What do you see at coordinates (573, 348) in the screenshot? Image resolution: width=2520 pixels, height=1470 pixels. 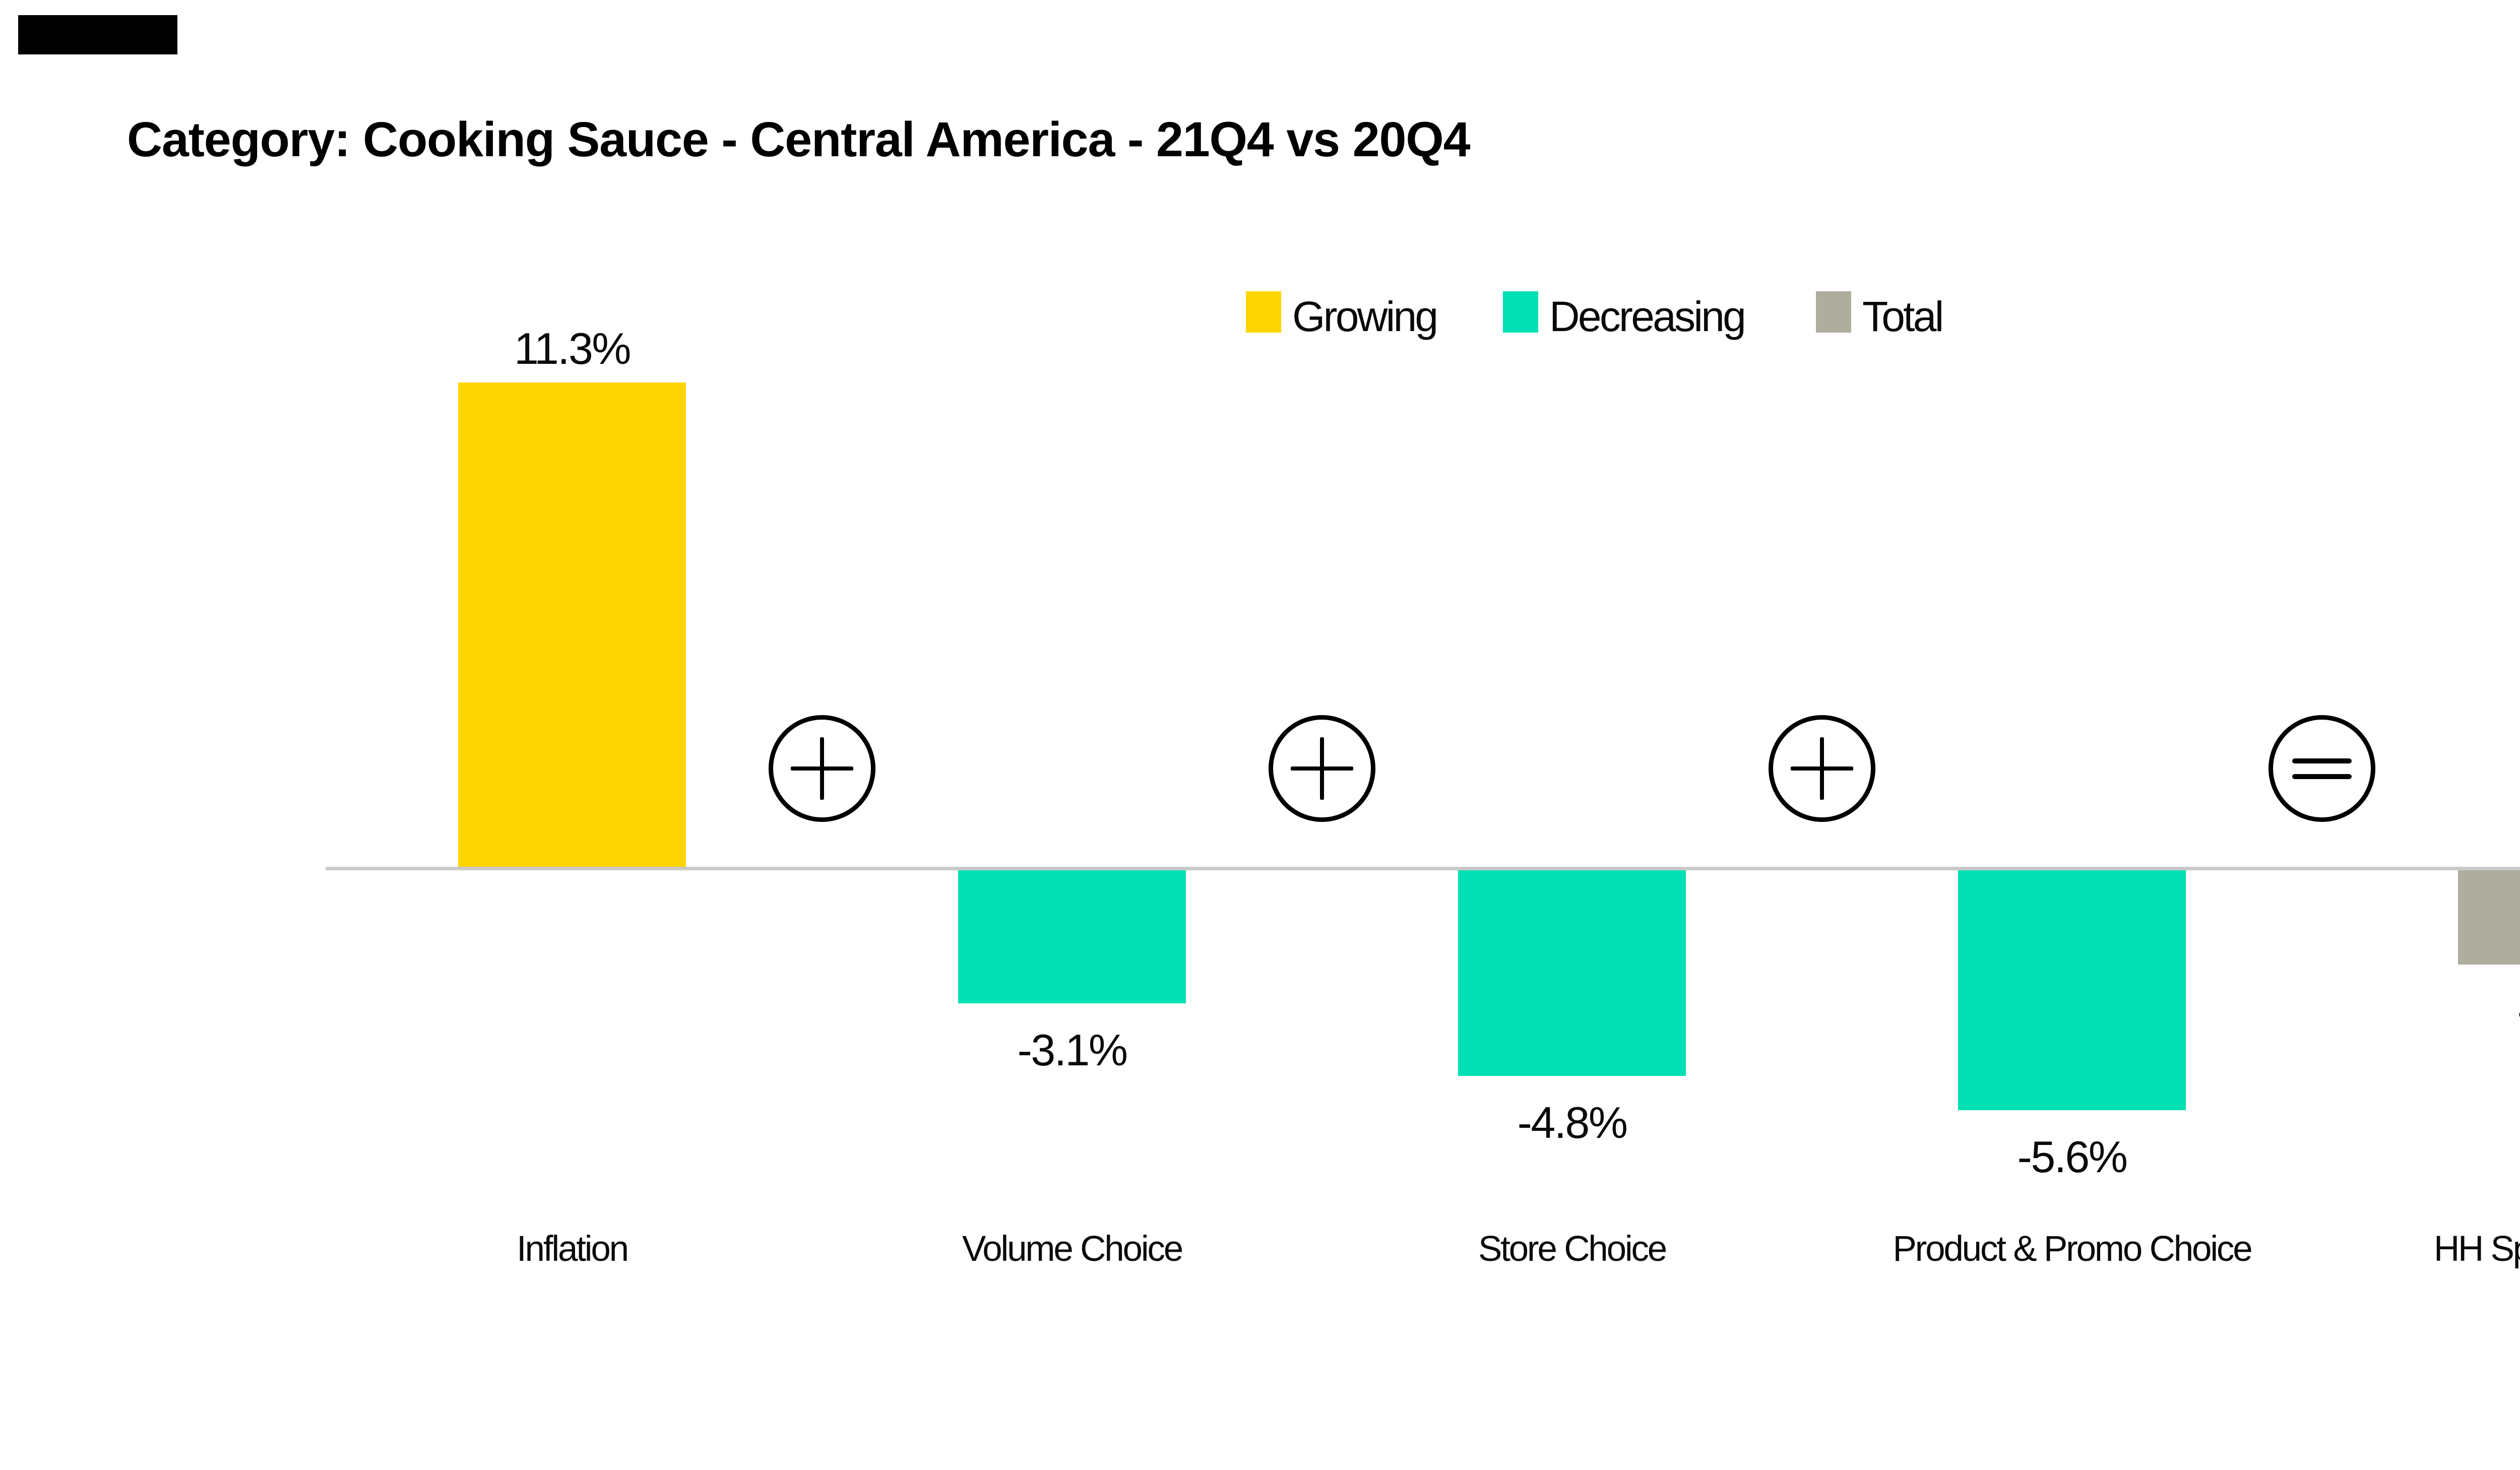 I see `value-label-inflation: 11.3%` at bounding box center [573, 348].